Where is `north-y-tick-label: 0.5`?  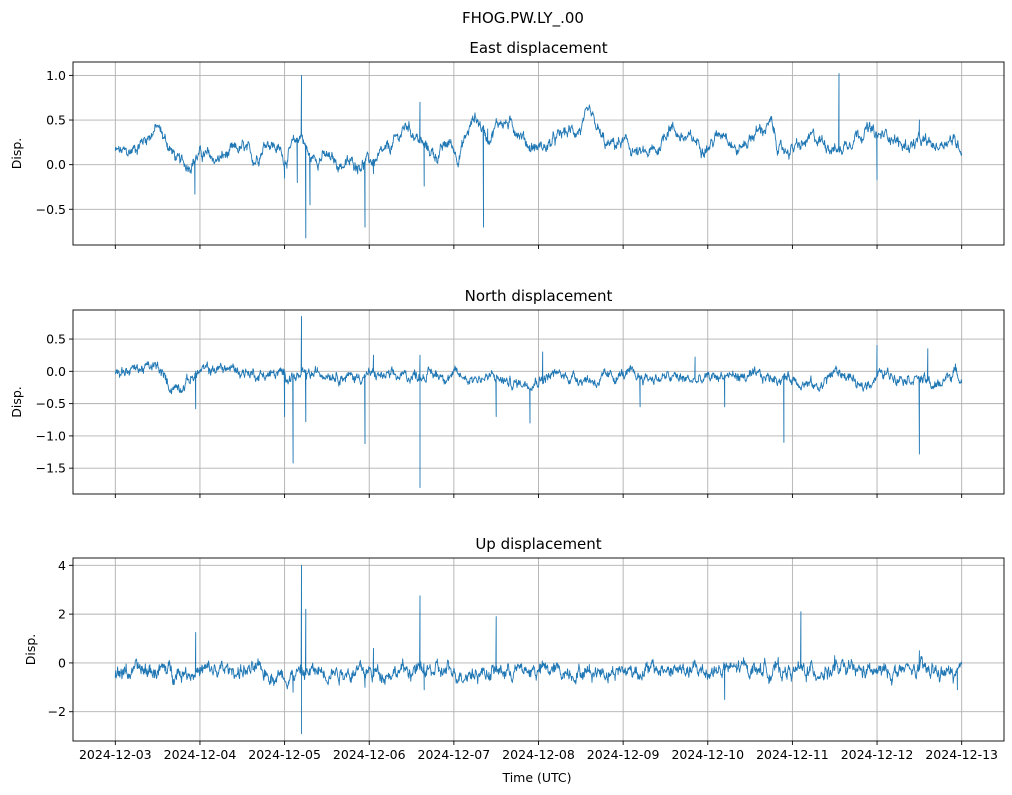 north-y-tick-label: 0.5 is located at coordinates (56, 339).